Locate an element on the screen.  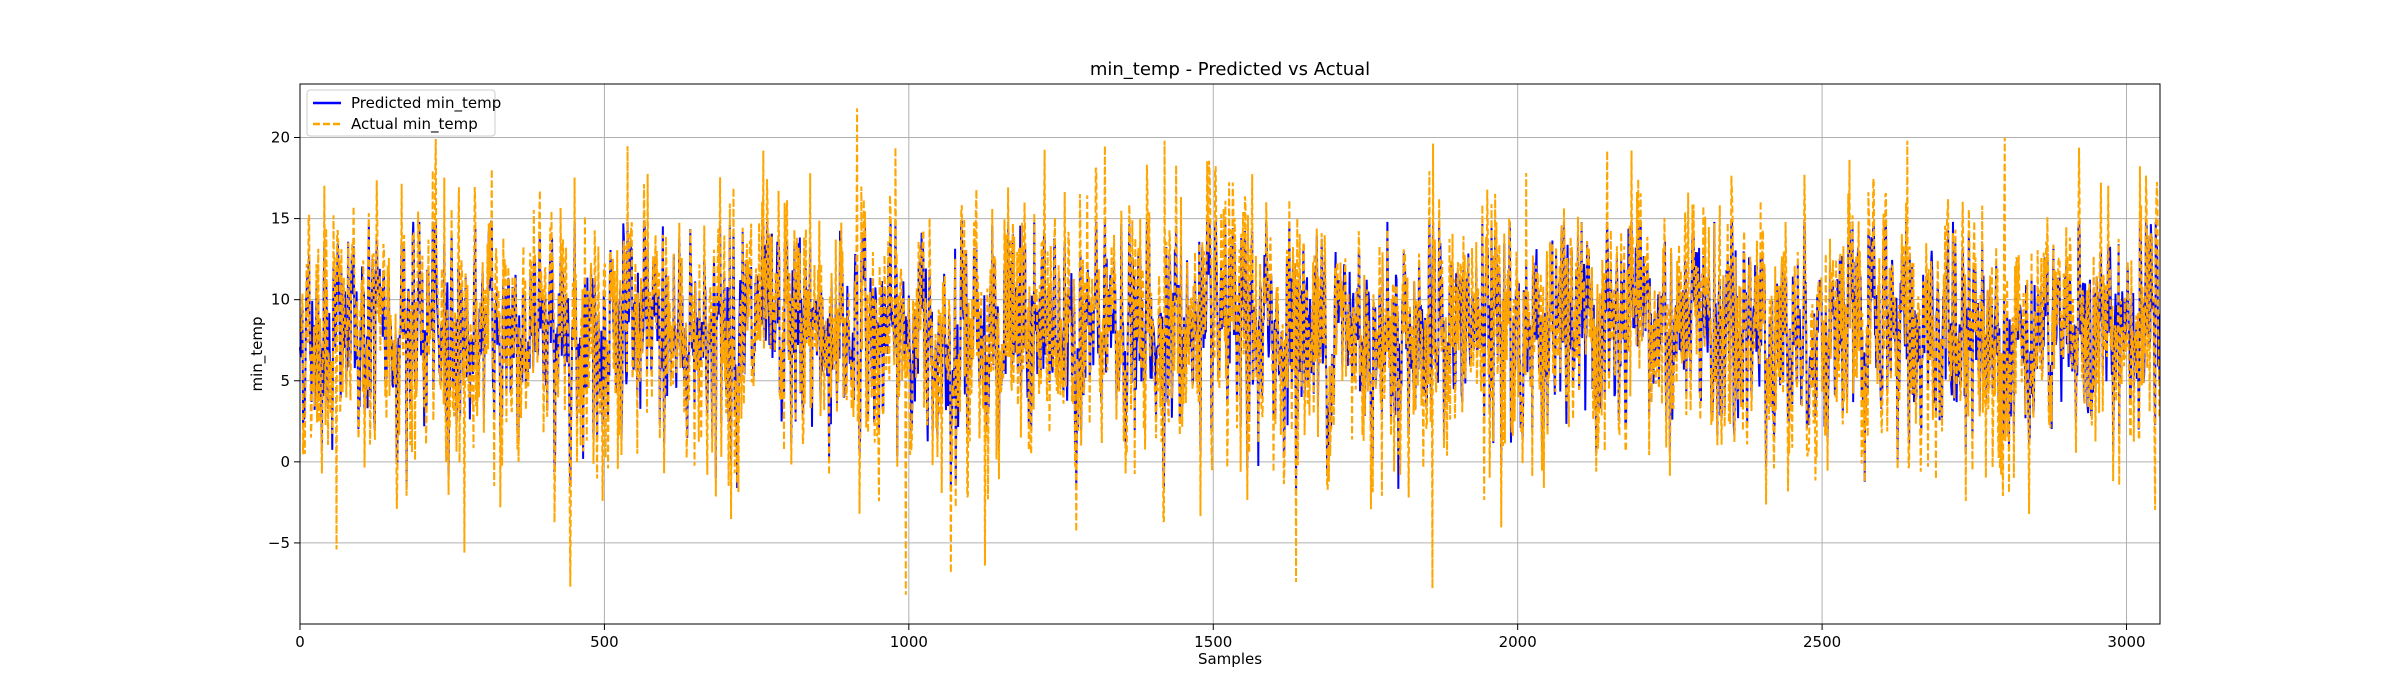
x-tick-label: 1000 is located at coordinates (909, 642).